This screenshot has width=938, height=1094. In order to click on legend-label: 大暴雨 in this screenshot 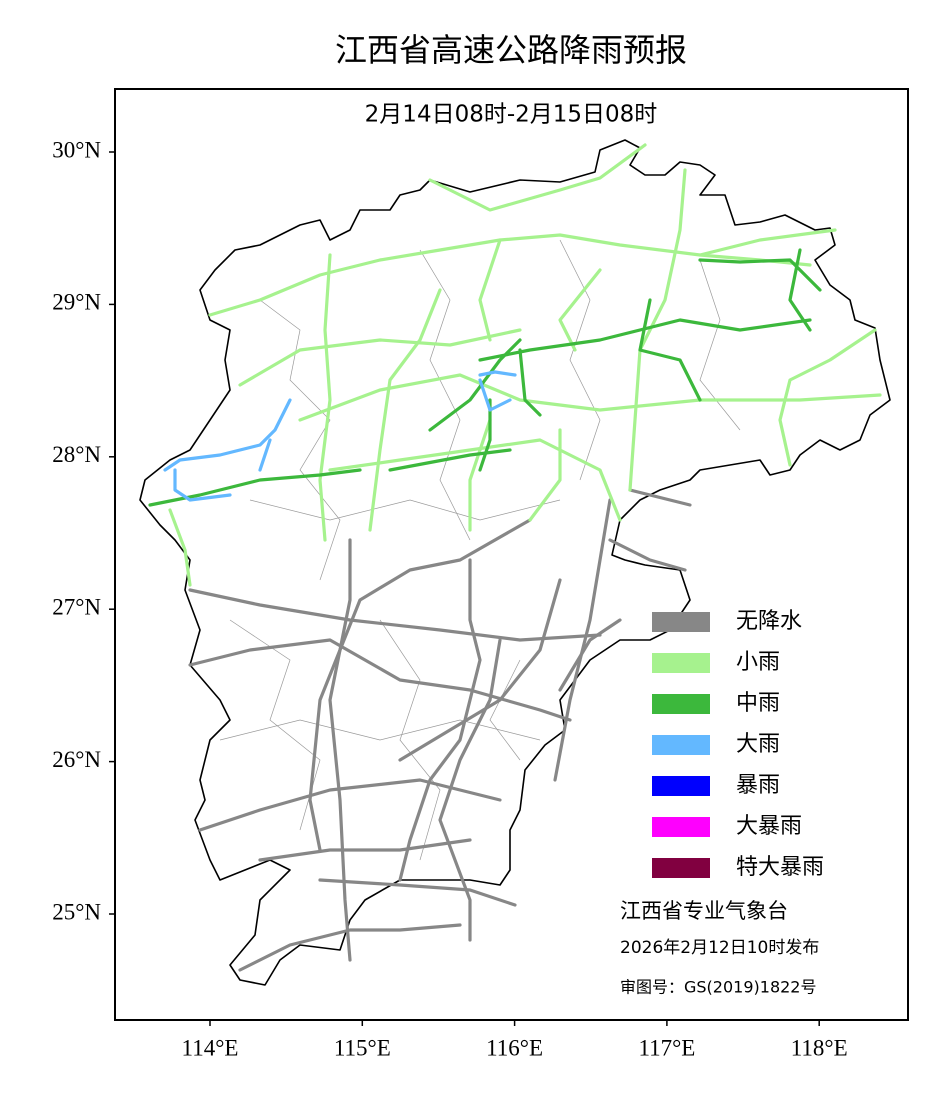, I will do `click(769, 826)`.